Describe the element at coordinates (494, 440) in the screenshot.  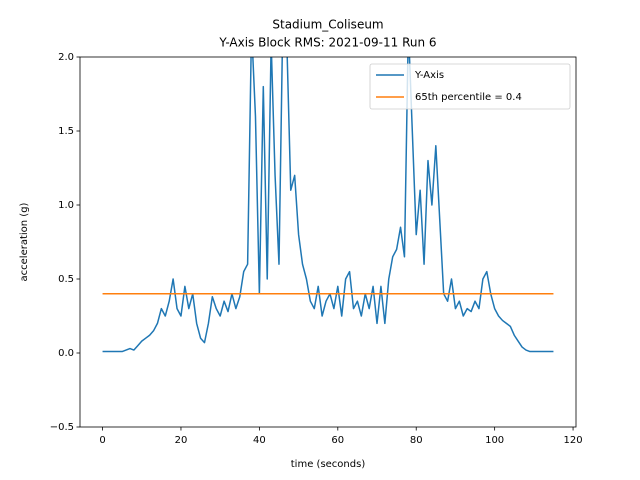
I see `x-tick-label: 100` at that location.